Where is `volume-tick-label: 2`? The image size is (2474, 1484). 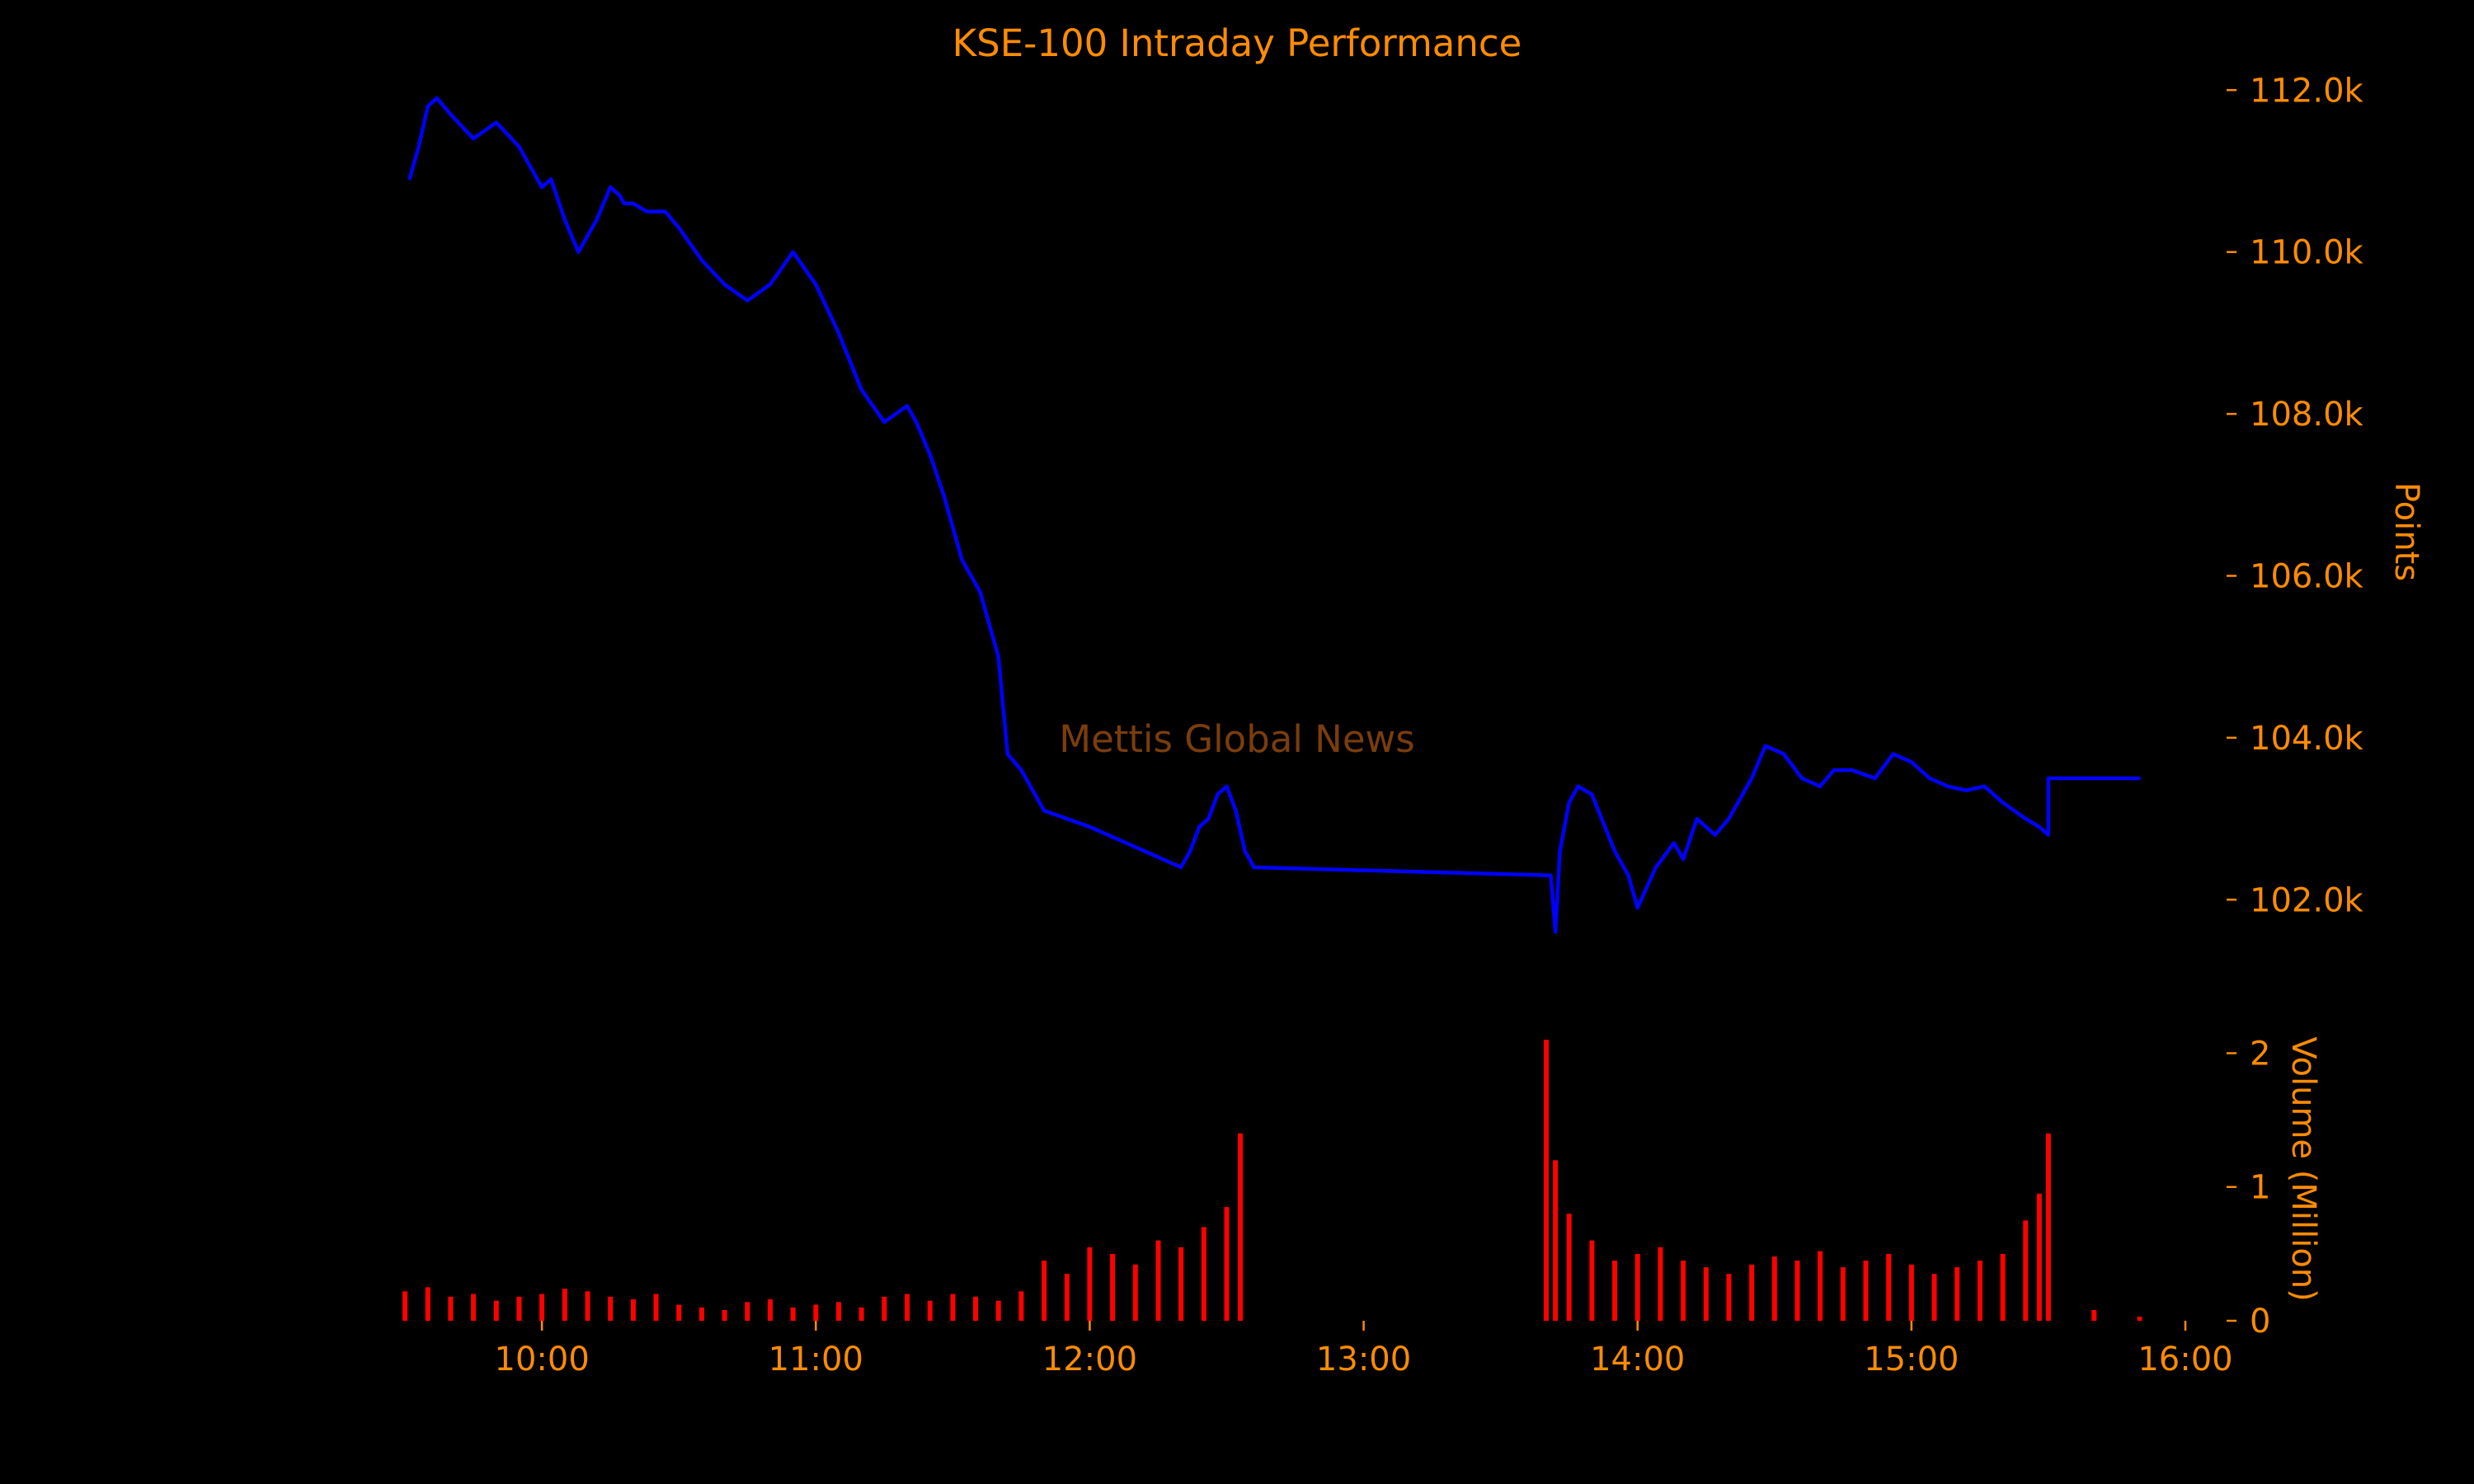 volume-tick-label: 2 is located at coordinates (2260, 1054).